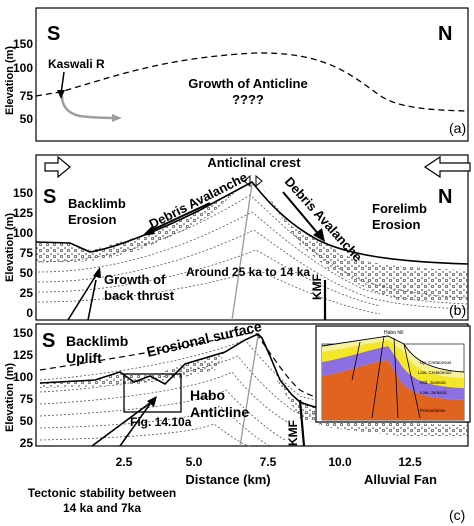 This screenshot has height=526, width=474. What do you see at coordinates (23, 68) in the screenshot?
I see `y-tick-a-100: 100` at bounding box center [23, 68].